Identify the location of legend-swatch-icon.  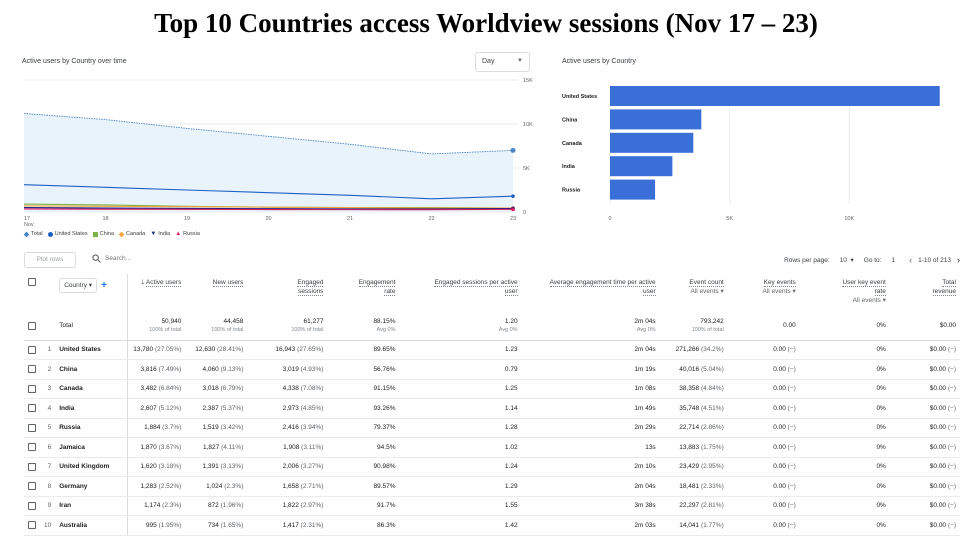
(95, 234).